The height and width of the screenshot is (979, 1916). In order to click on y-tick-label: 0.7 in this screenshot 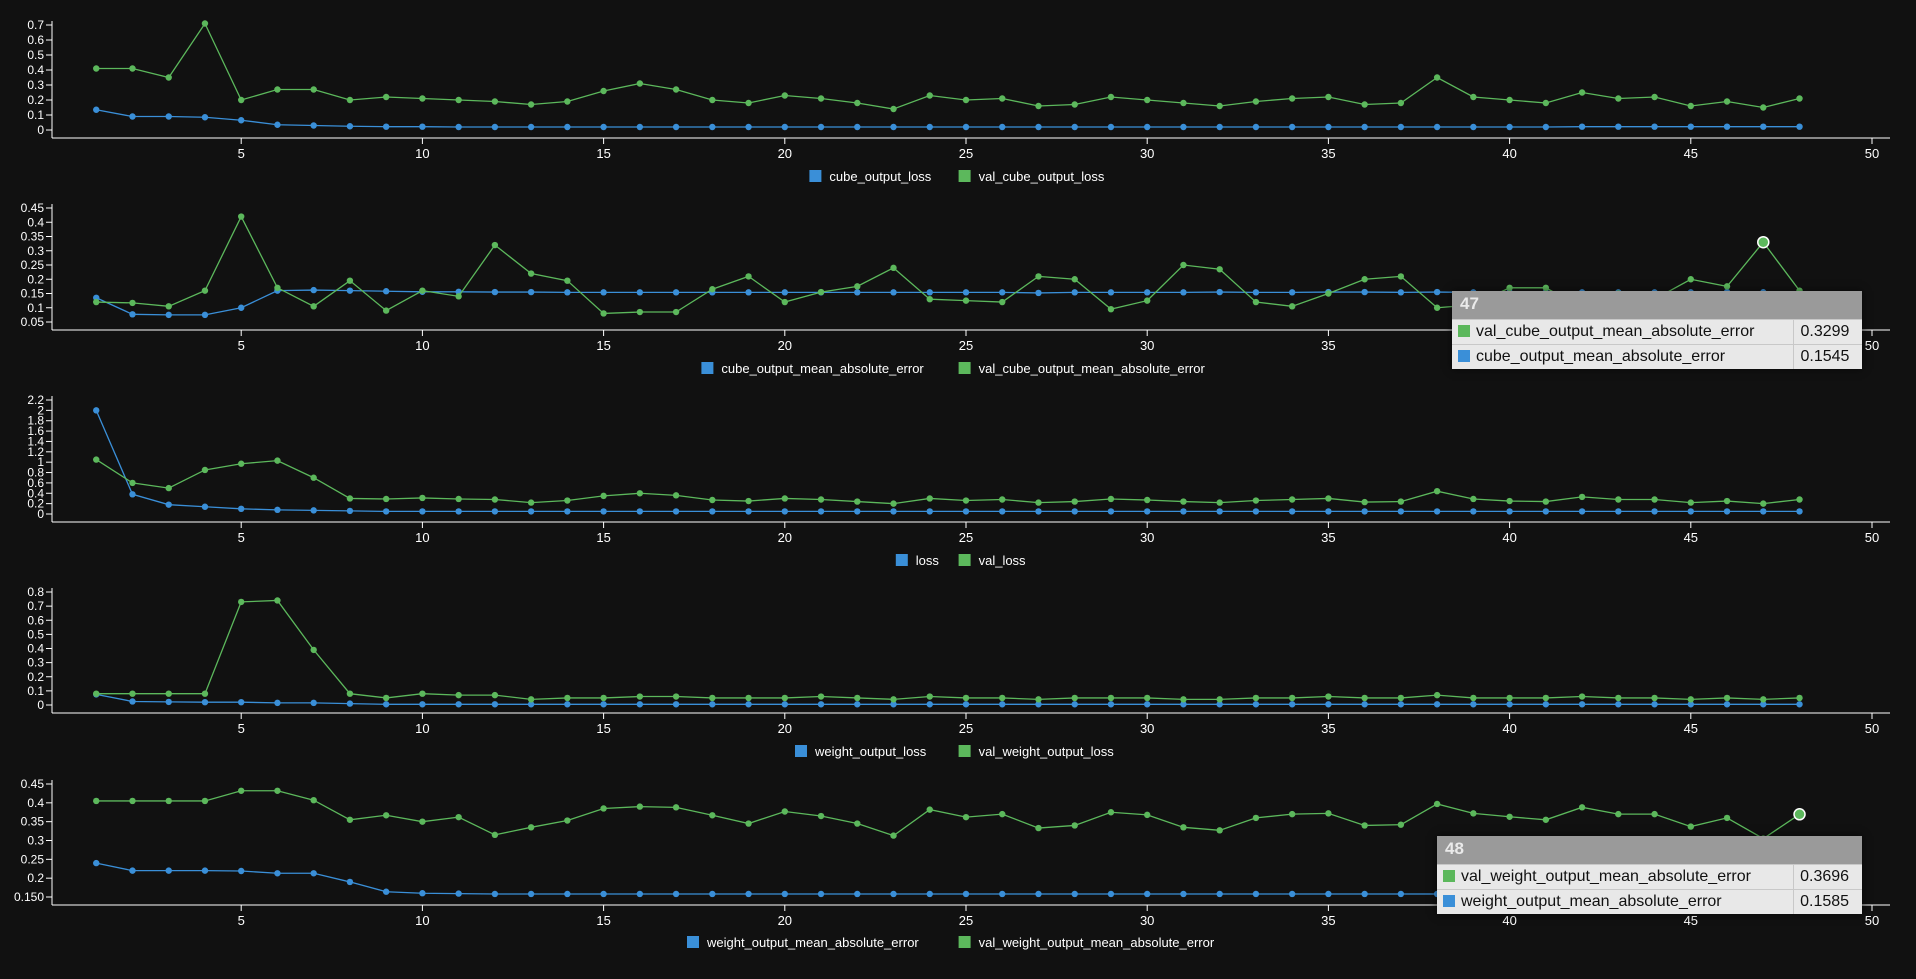, I will do `click(35, 25)`.